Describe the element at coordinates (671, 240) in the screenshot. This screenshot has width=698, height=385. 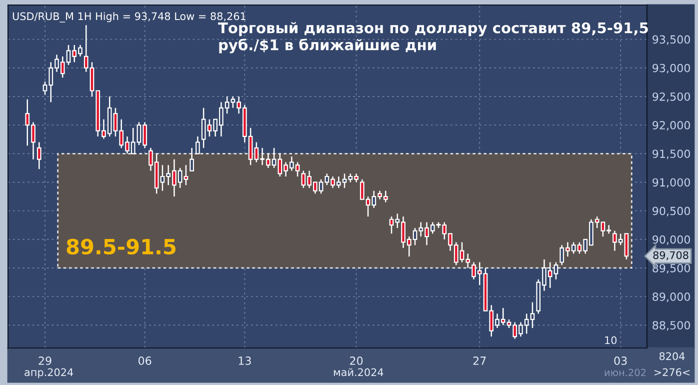
I see `y-tick-label: 90,000` at that location.